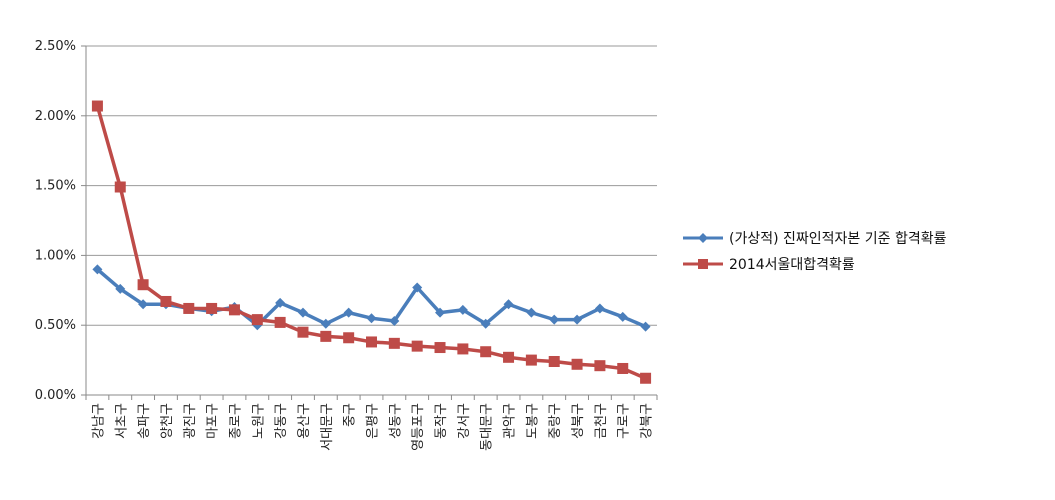 The image size is (1055, 500). I want to click on y-tick-label: 2.00%, so click(55, 116).